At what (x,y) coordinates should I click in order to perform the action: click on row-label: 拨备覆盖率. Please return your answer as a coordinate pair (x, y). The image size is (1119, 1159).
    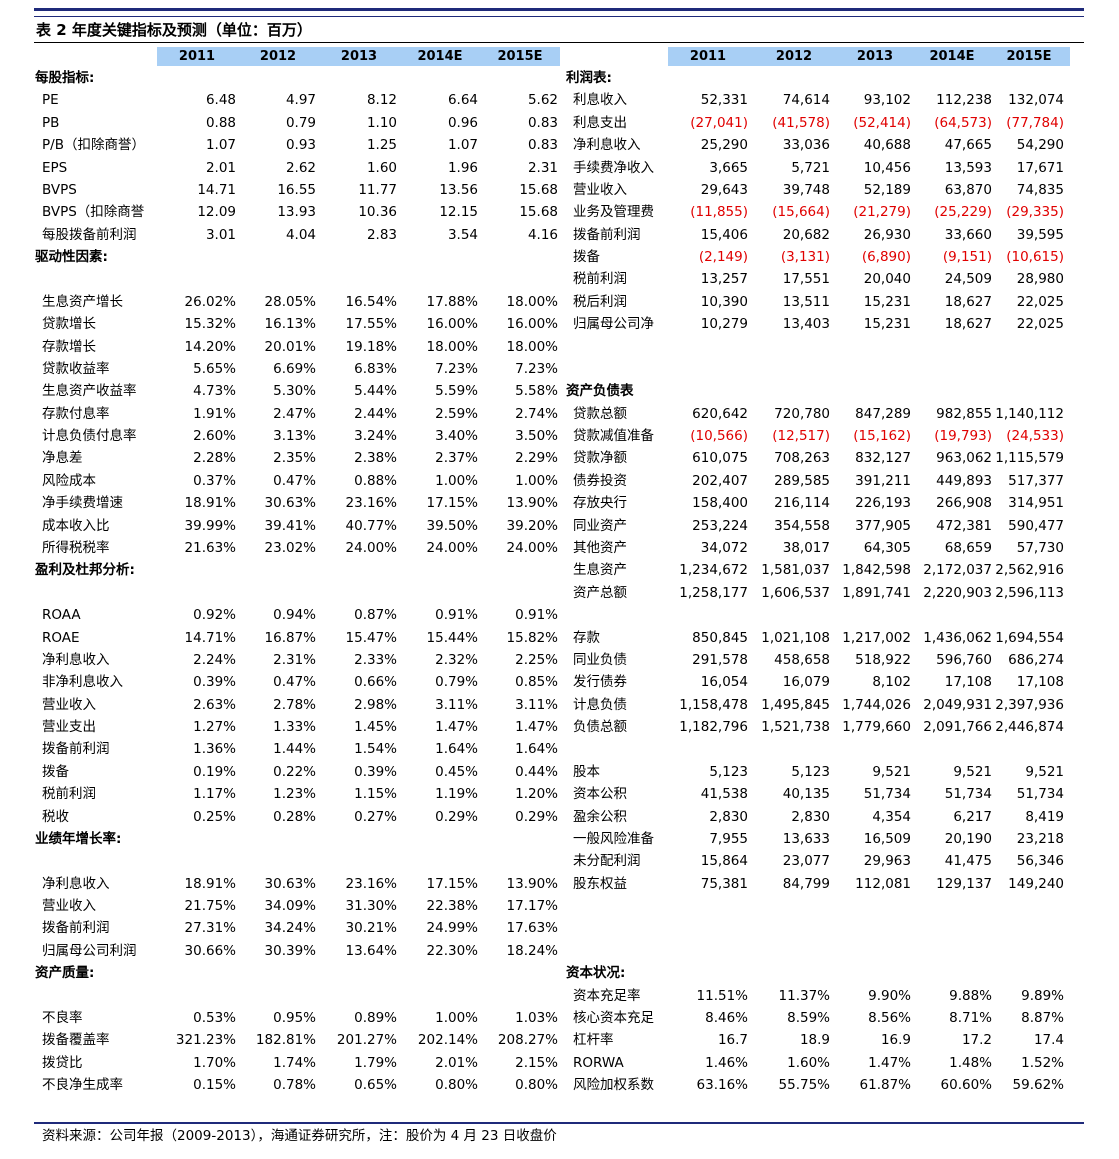
    Looking at the image, I should click on (76, 1040).